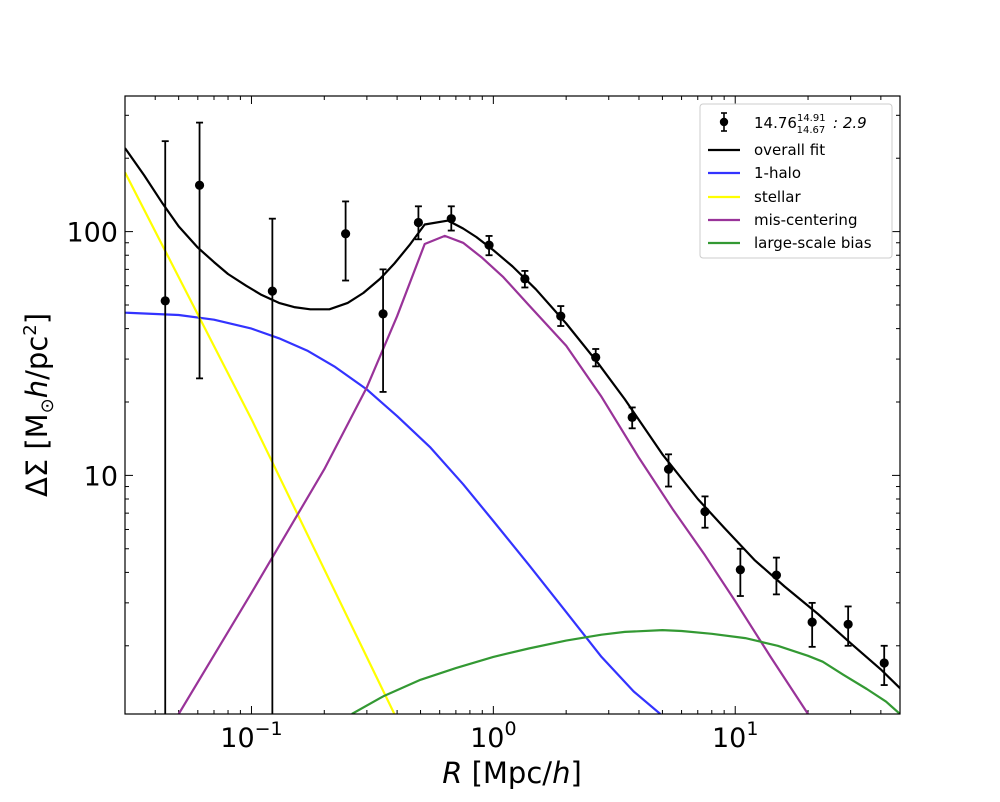 This screenshot has width=1000, height=802. I want to click on legend-marker-point, so click(724, 122).